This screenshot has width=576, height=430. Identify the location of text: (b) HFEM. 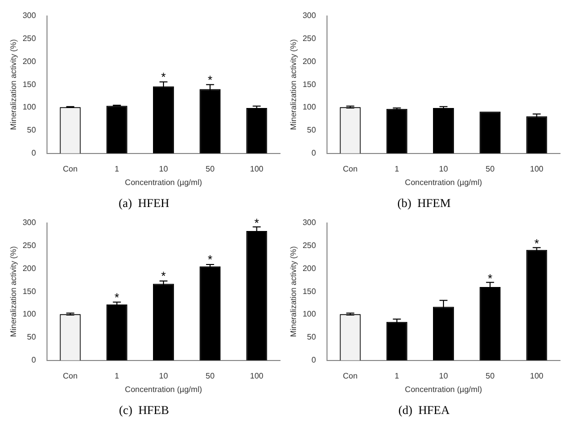
(424, 203).